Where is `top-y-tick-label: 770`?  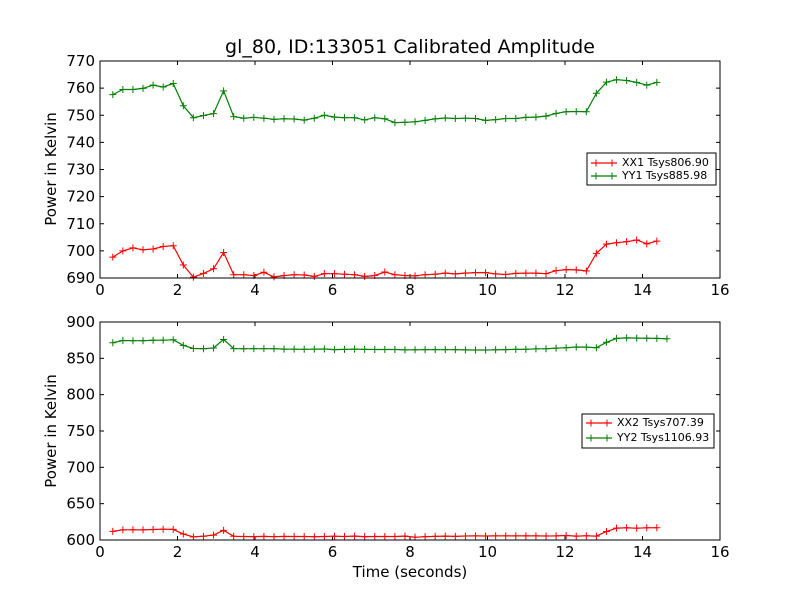
top-y-tick-label: 770 is located at coordinates (80, 61).